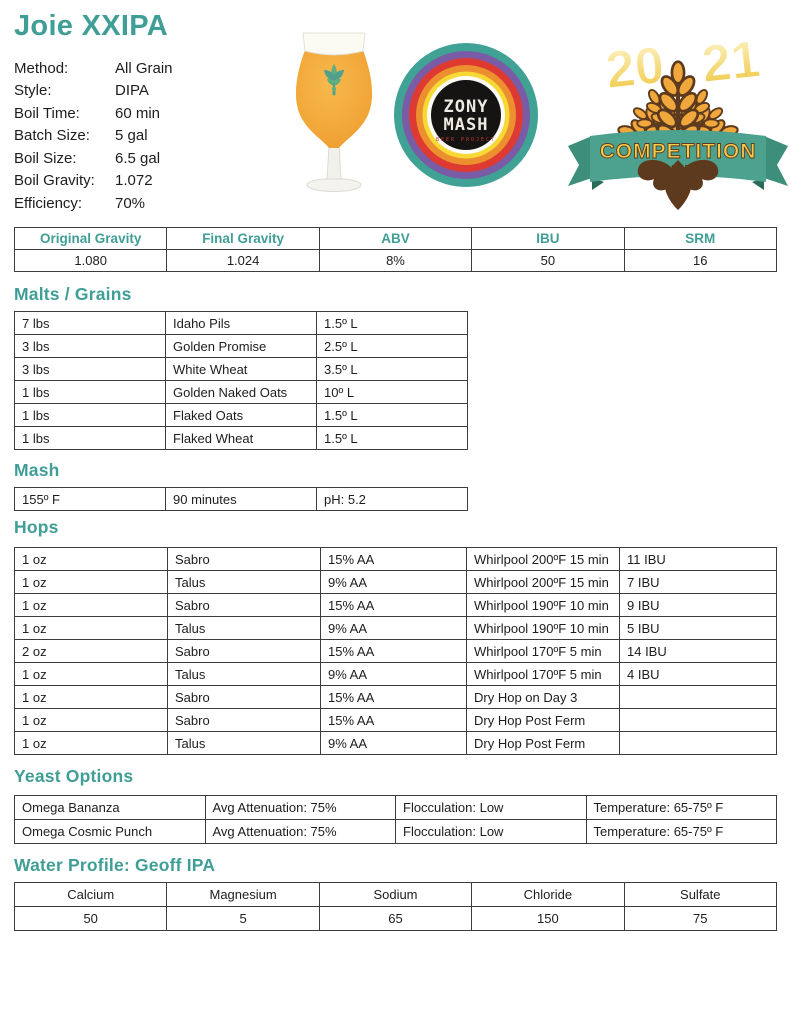 This screenshot has width=791, height=1024. I want to click on logo-word-2: MASH, so click(466, 125).